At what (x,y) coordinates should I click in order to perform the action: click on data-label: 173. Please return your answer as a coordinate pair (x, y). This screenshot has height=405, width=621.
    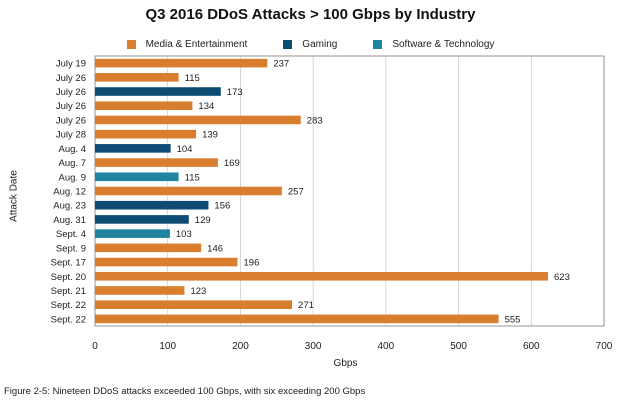
    Looking at the image, I should click on (235, 92).